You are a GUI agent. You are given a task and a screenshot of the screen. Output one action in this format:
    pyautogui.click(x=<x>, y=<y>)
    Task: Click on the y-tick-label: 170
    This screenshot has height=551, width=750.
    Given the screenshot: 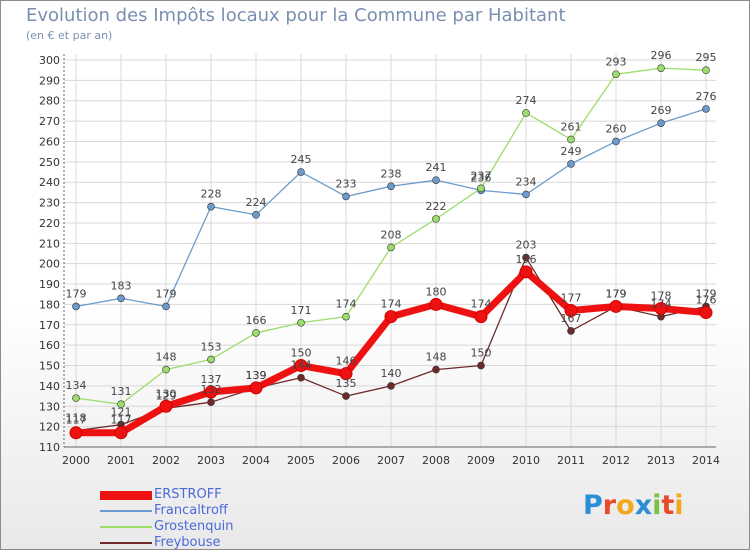 What is the action you would take?
    pyautogui.click(x=49, y=325)
    